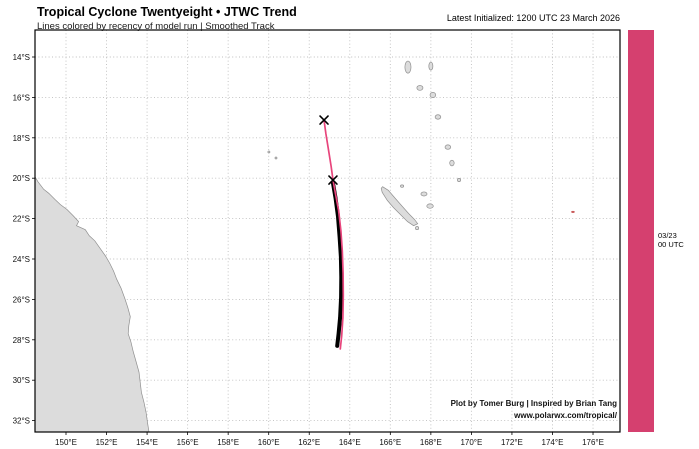  I want to click on lat-tick-label: 22°S, so click(21, 219).